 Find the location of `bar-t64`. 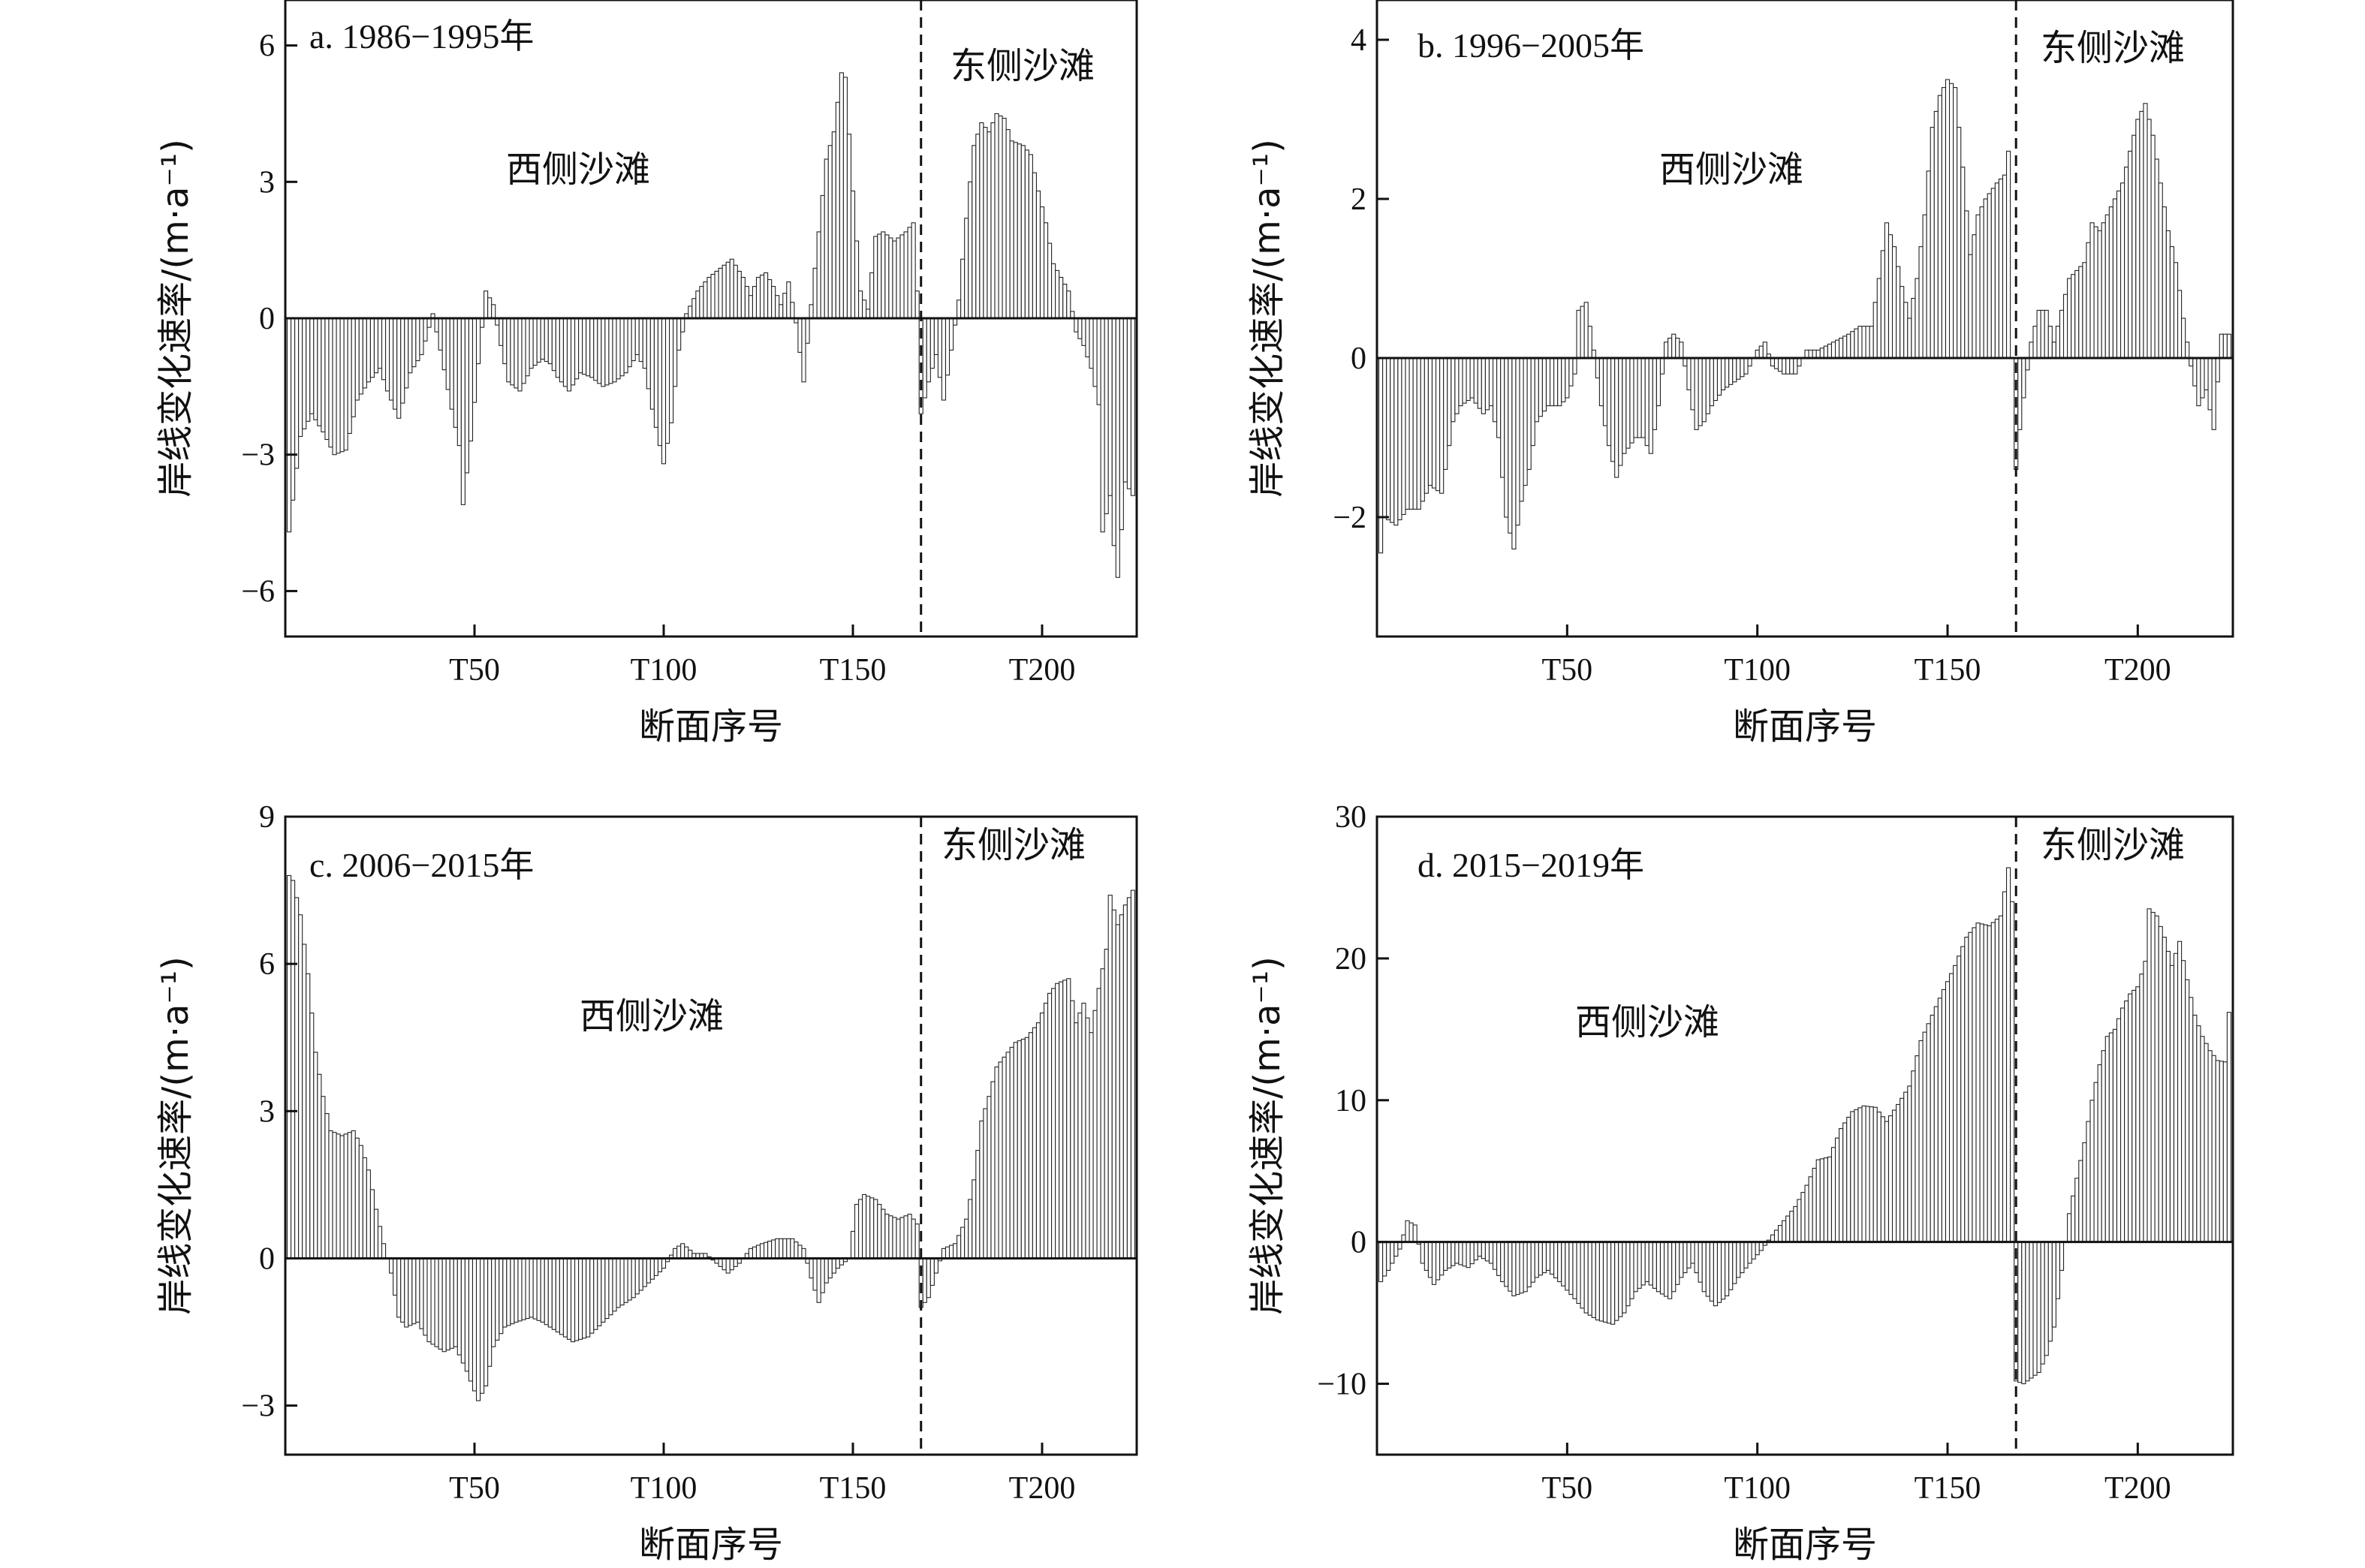

bar-t64 is located at coordinates (1620, 411).